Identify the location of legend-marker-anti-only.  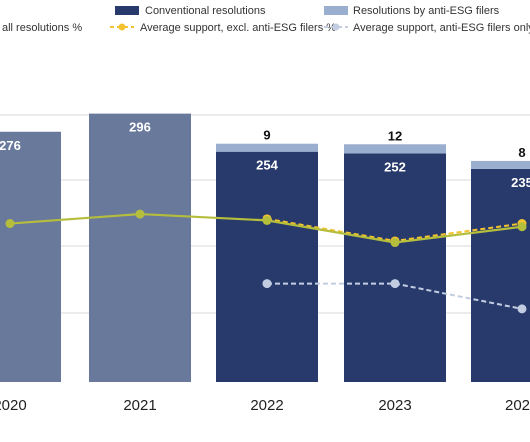
(336, 27).